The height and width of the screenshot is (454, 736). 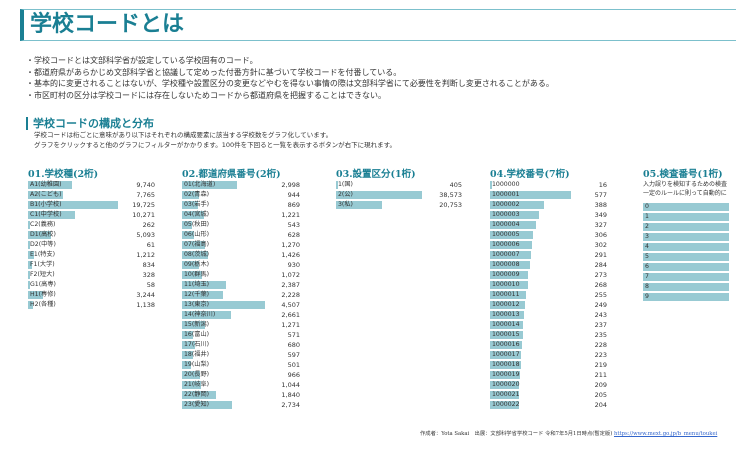 I want to click on bar-row: 08(茨城) 1,426, so click(x=241, y=255).